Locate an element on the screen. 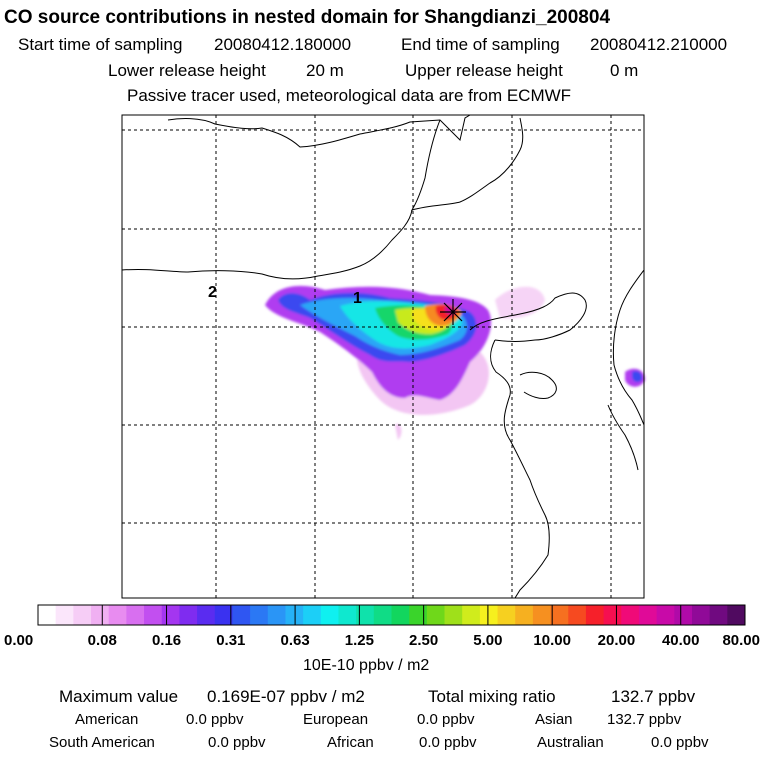 Image resolution: width=768 pixels, height=768 pixels. colorbar-tick-label: 80.00 is located at coordinates (741, 640).